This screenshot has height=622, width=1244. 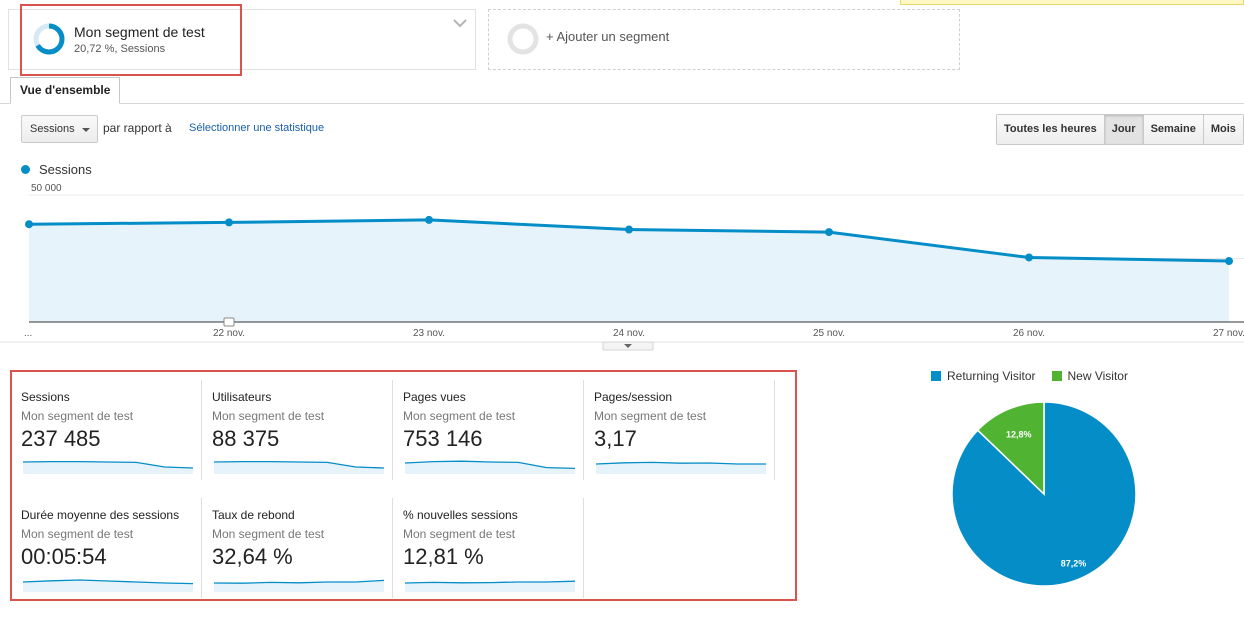 What do you see at coordinates (120, 49) in the screenshot?
I see `segment-subtitle: 20,72 %, Sessions` at bounding box center [120, 49].